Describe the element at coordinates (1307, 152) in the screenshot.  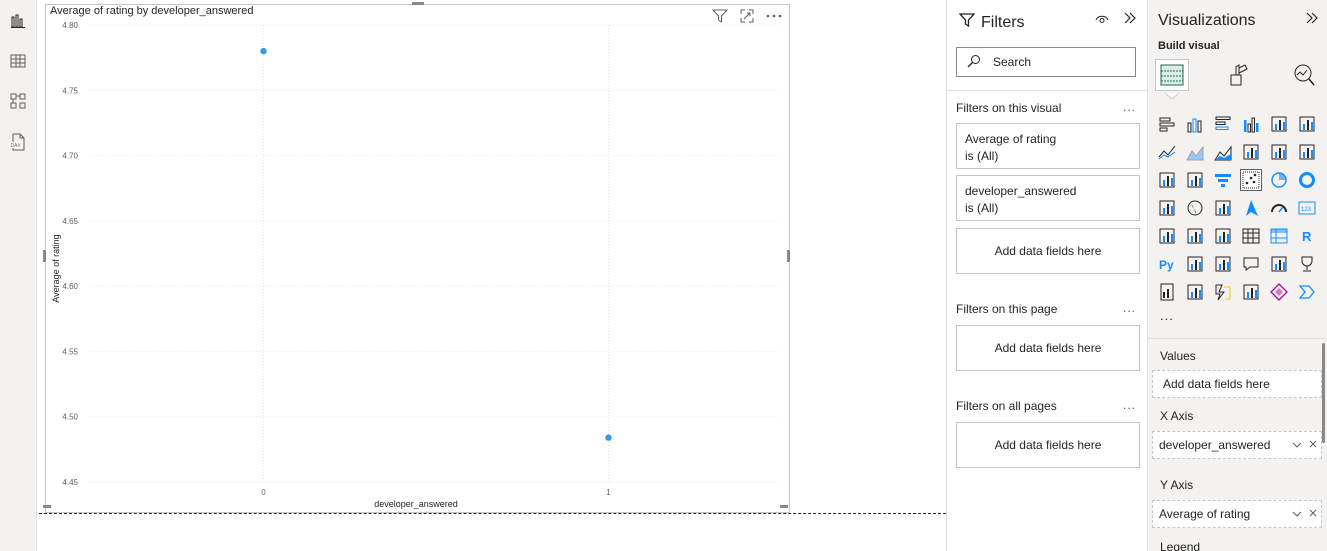
I see `line-clustered-column-icon` at that location.